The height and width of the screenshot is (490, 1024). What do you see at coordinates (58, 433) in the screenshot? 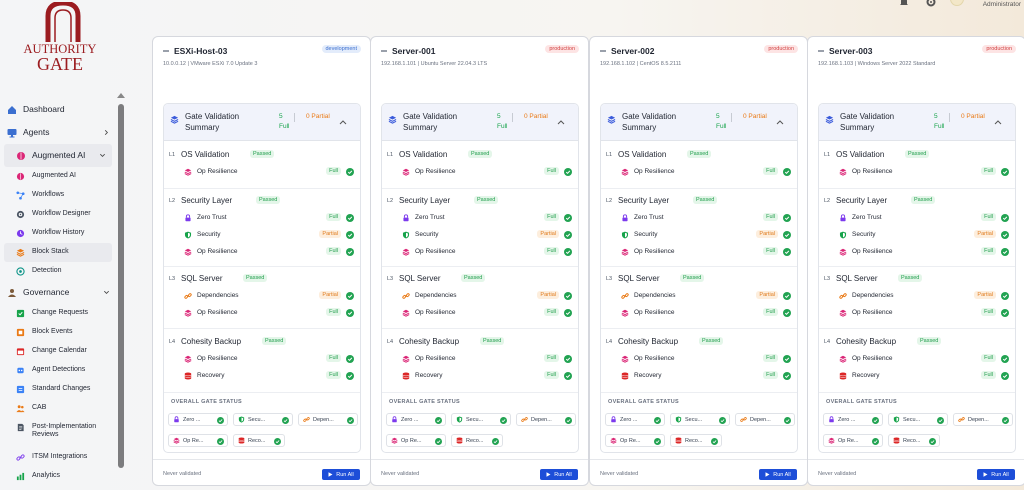
I see `sidebar-item-post-implementation-reviews: Post-Implementation Reviews` at bounding box center [58, 433].